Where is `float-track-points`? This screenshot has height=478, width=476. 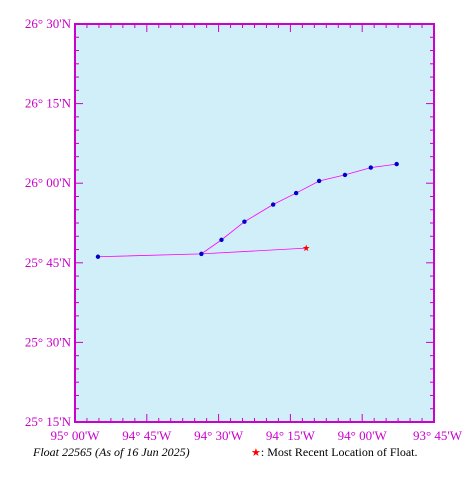
float-track-points is located at coordinates (247, 210).